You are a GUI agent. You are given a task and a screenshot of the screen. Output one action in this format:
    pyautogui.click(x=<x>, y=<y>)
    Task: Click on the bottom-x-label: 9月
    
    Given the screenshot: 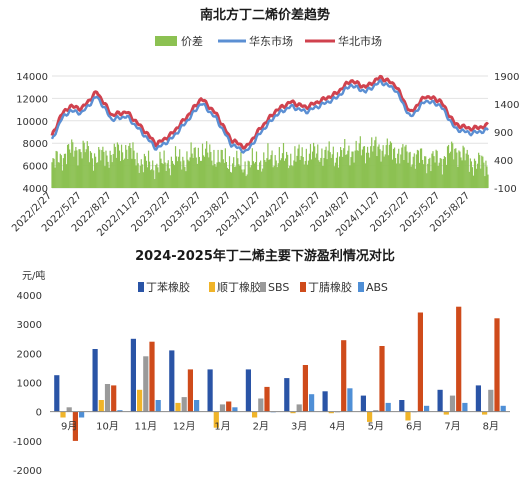 What is the action you would take?
    pyautogui.click(x=69, y=427)
    